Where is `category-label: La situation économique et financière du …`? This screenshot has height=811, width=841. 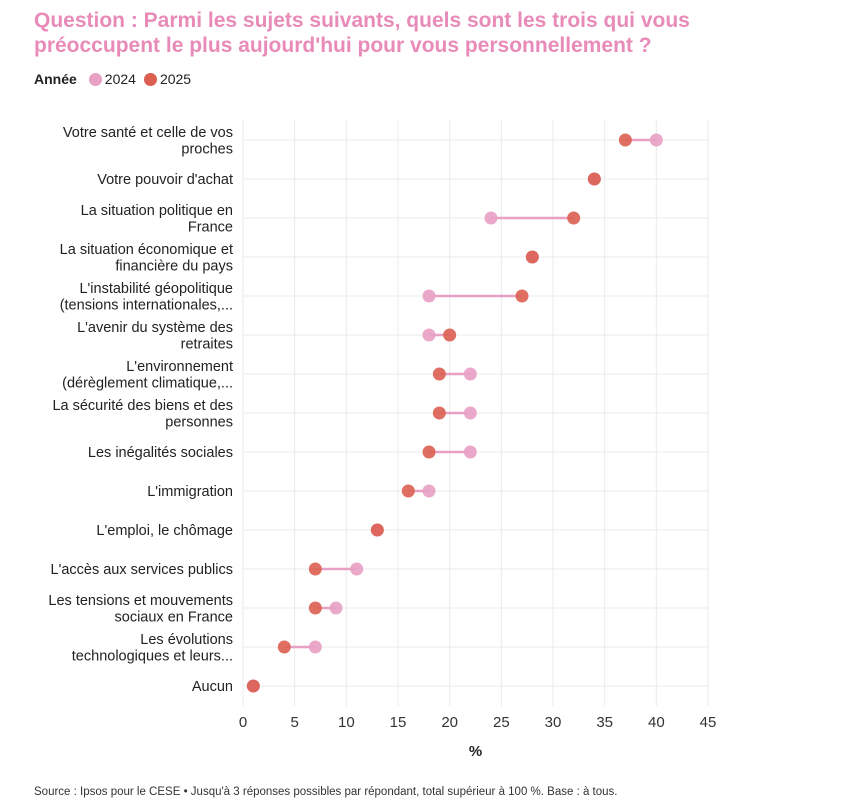 category-label: La situation économique et financière du … is located at coordinates (146, 258).